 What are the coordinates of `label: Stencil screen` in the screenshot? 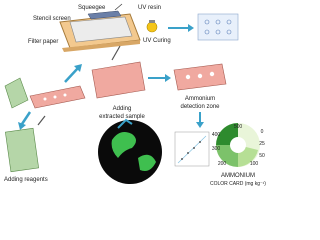 It's located at (52, 19).